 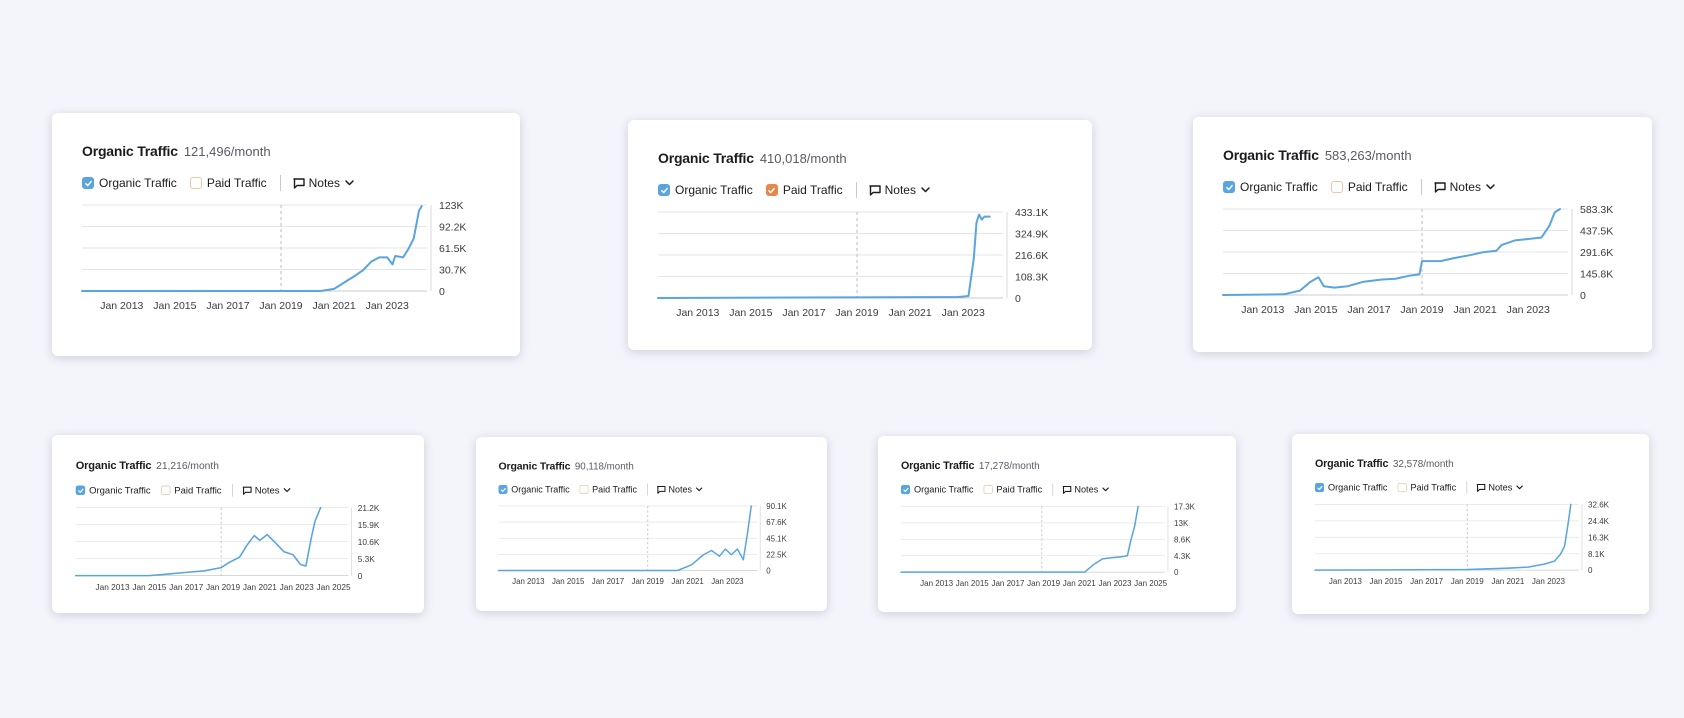 I want to click on y-tick-label: 291.6K, so click(x=1596, y=253).